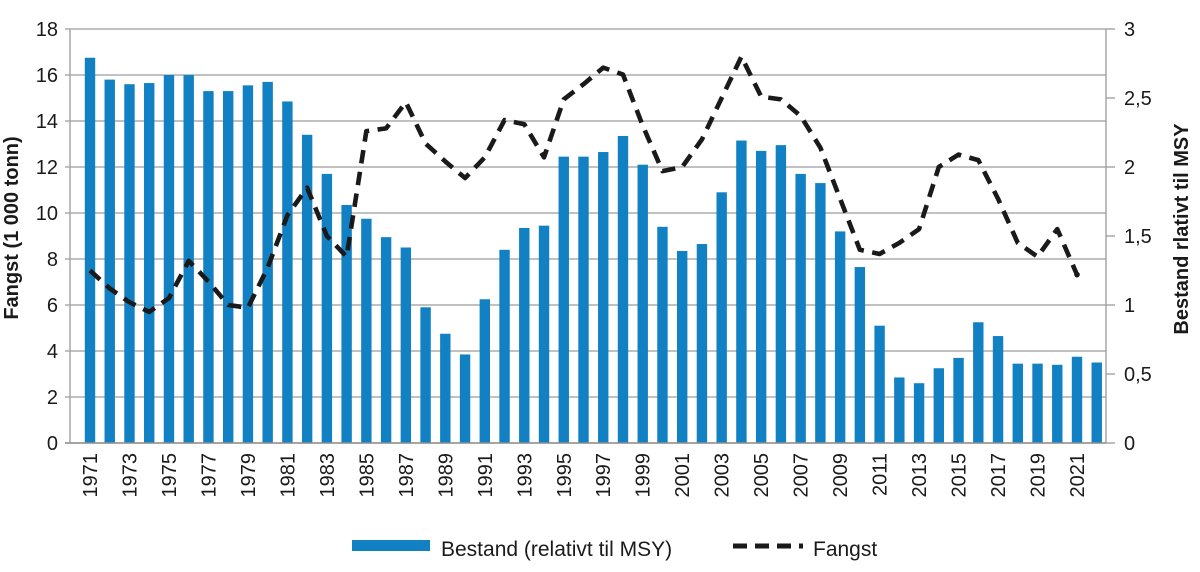 The width and height of the screenshot is (1200, 572). I want to click on legend-bar-label: Bestand (relativt til MSY), so click(556, 549).